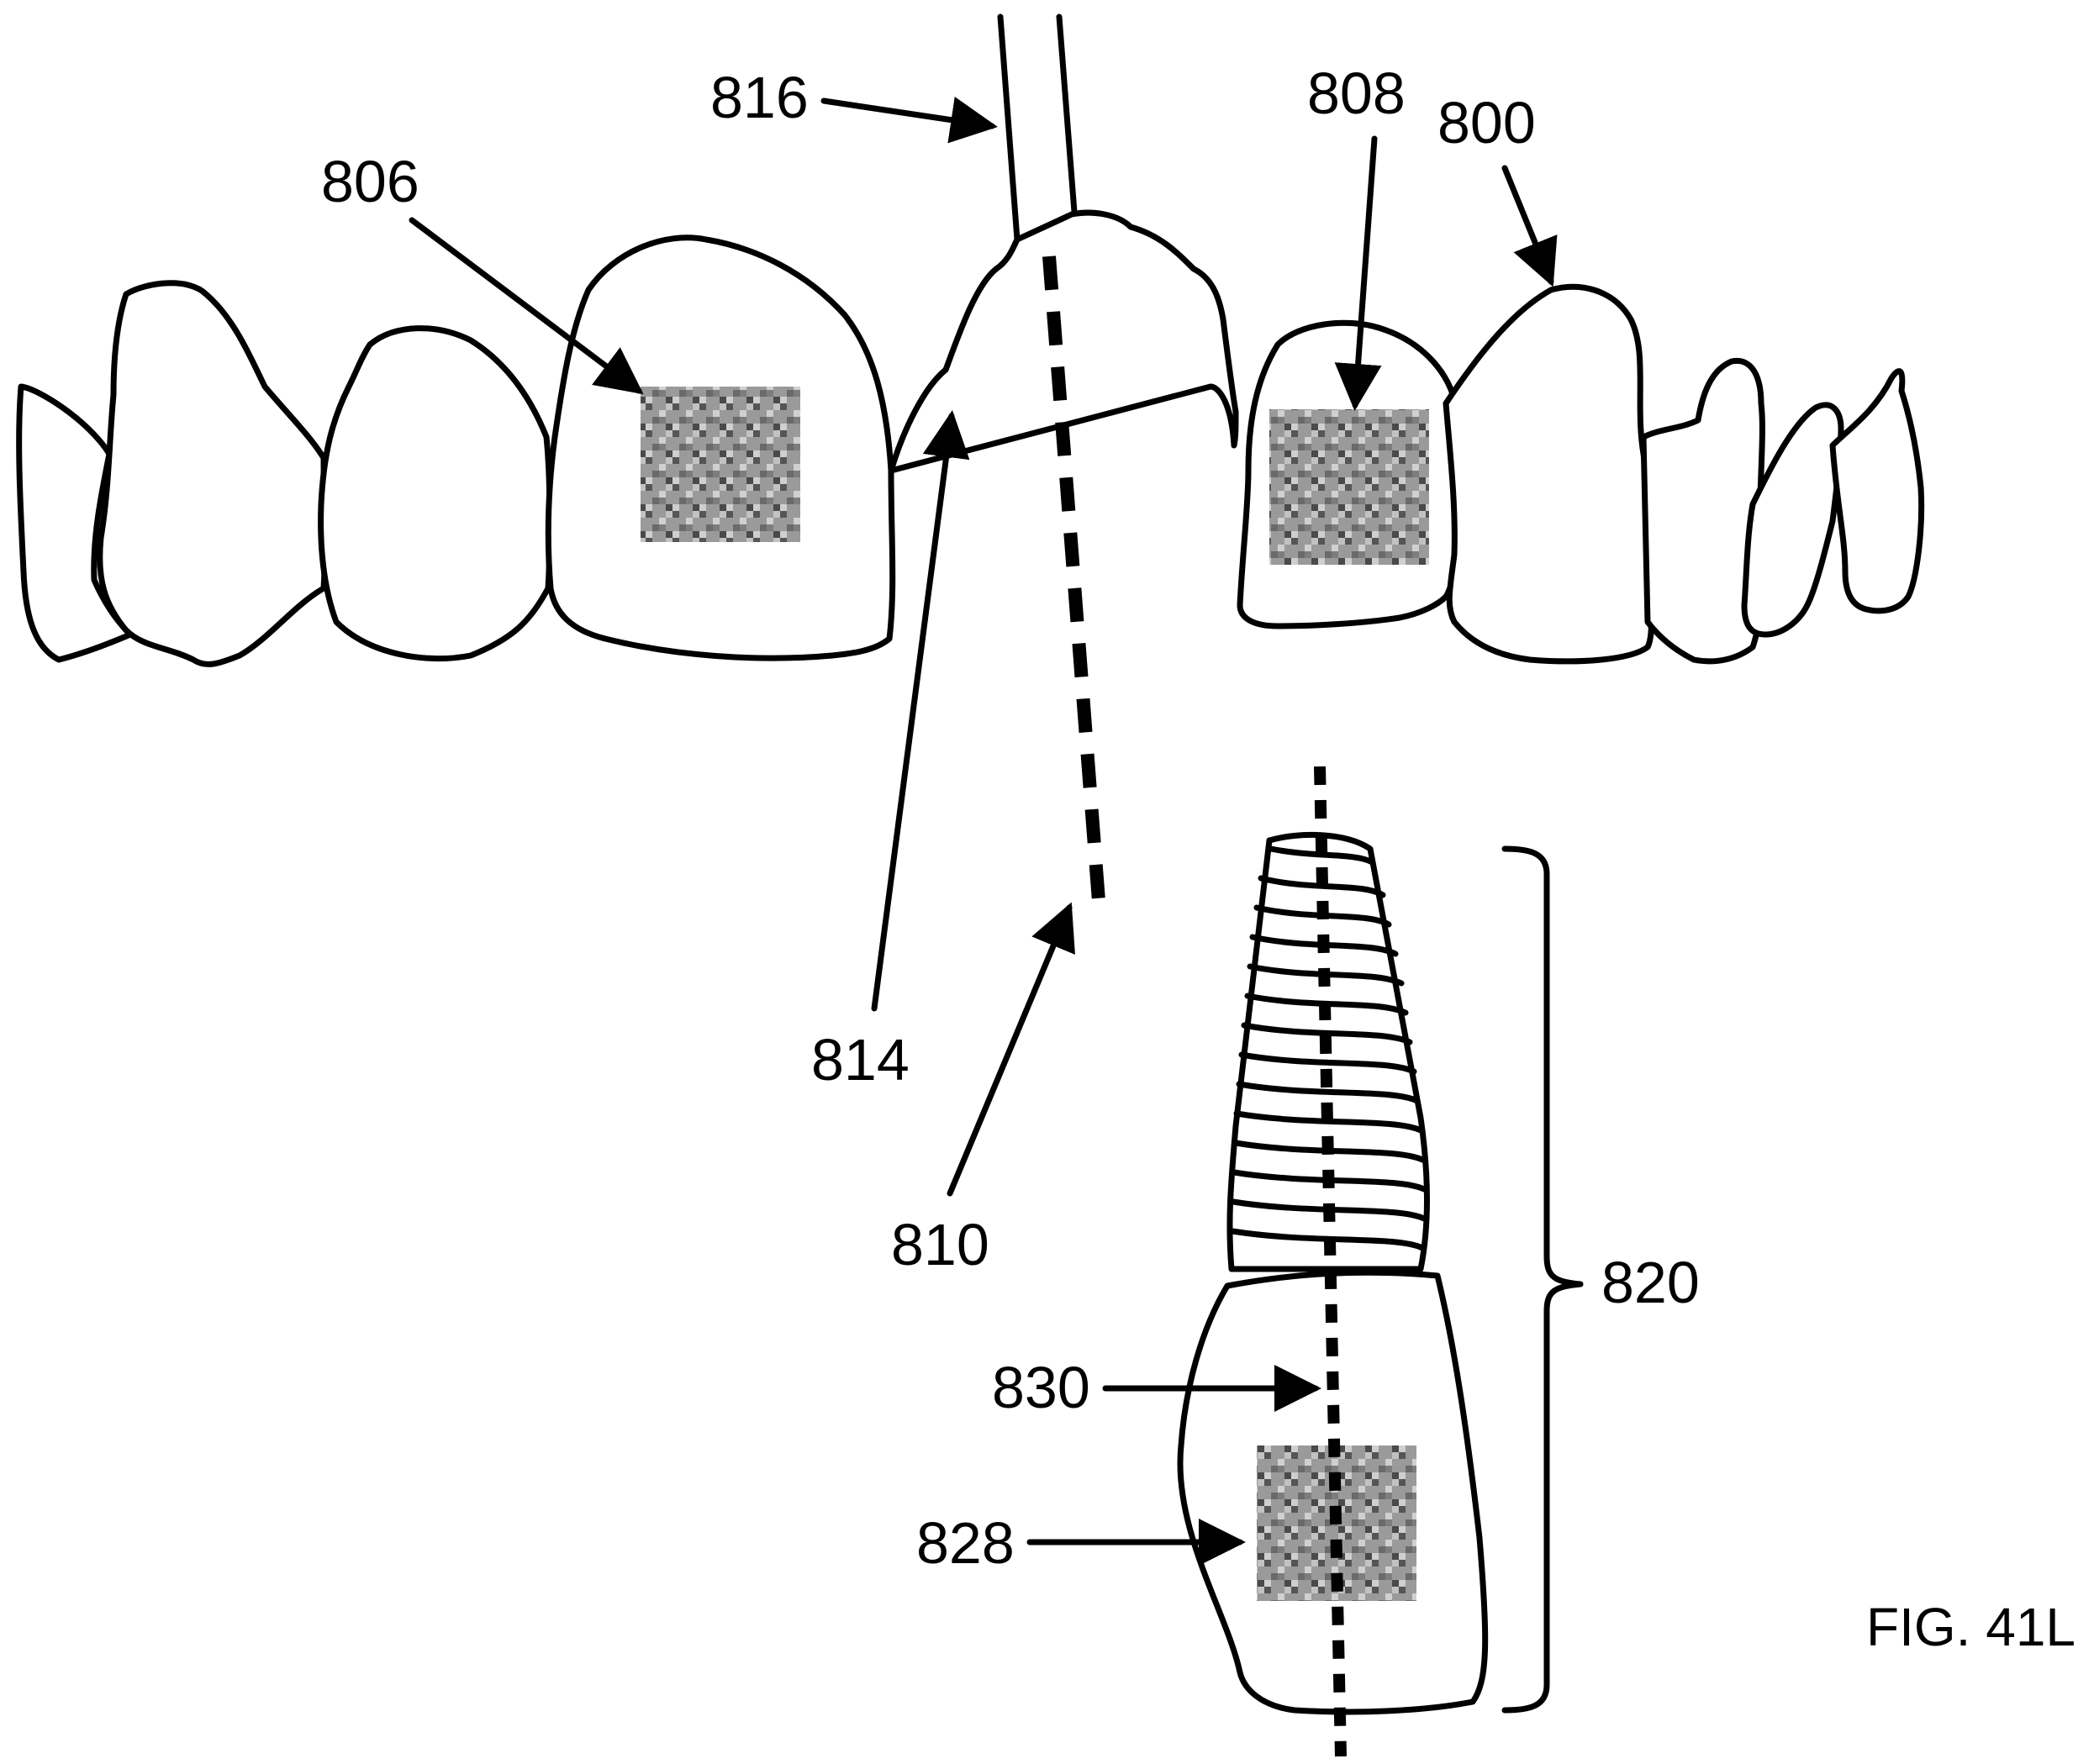 This screenshot has height=1764, width=2094. What do you see at coordinates (940, 1244) in the screenshot?
I see `label-810: 810` at bounding box center [940, 1244].